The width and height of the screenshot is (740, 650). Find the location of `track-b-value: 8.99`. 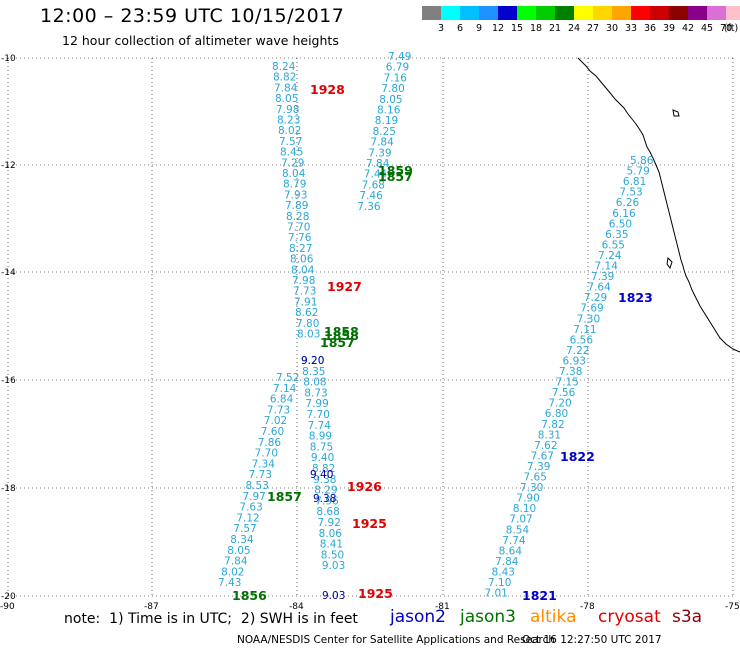

track-b-value: 8.99 is located at coordinates (320, 437).